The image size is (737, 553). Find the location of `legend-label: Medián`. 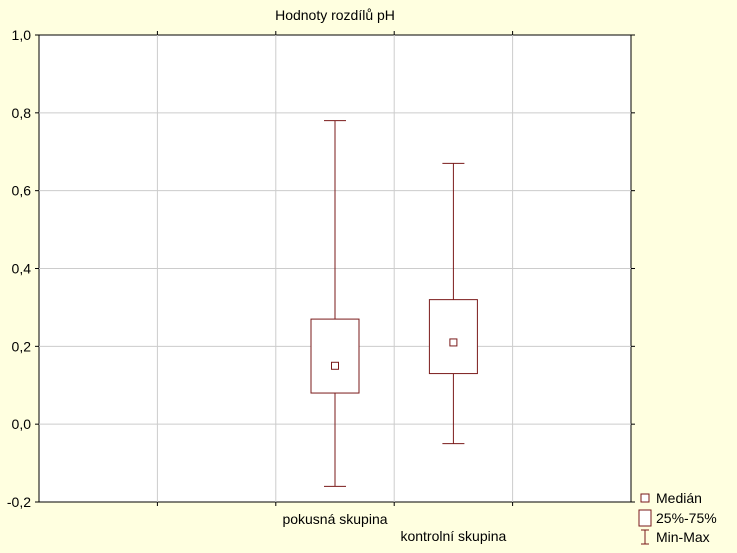

legend-label: Medián is located at coordinates (679, 498).